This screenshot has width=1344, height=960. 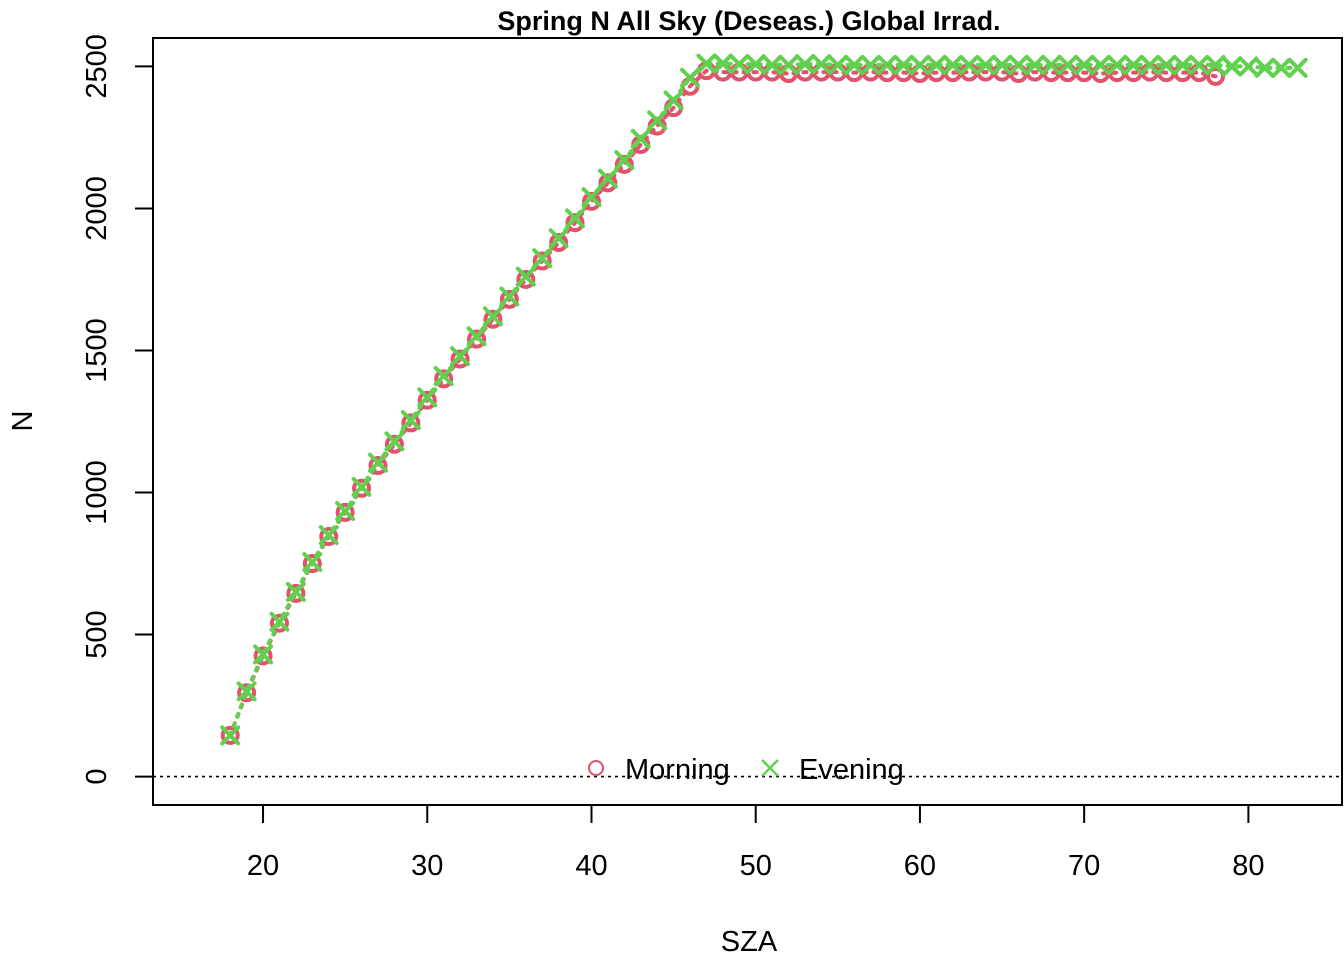 I want to click on y-axis-label: N, so click(x=23, y=421).